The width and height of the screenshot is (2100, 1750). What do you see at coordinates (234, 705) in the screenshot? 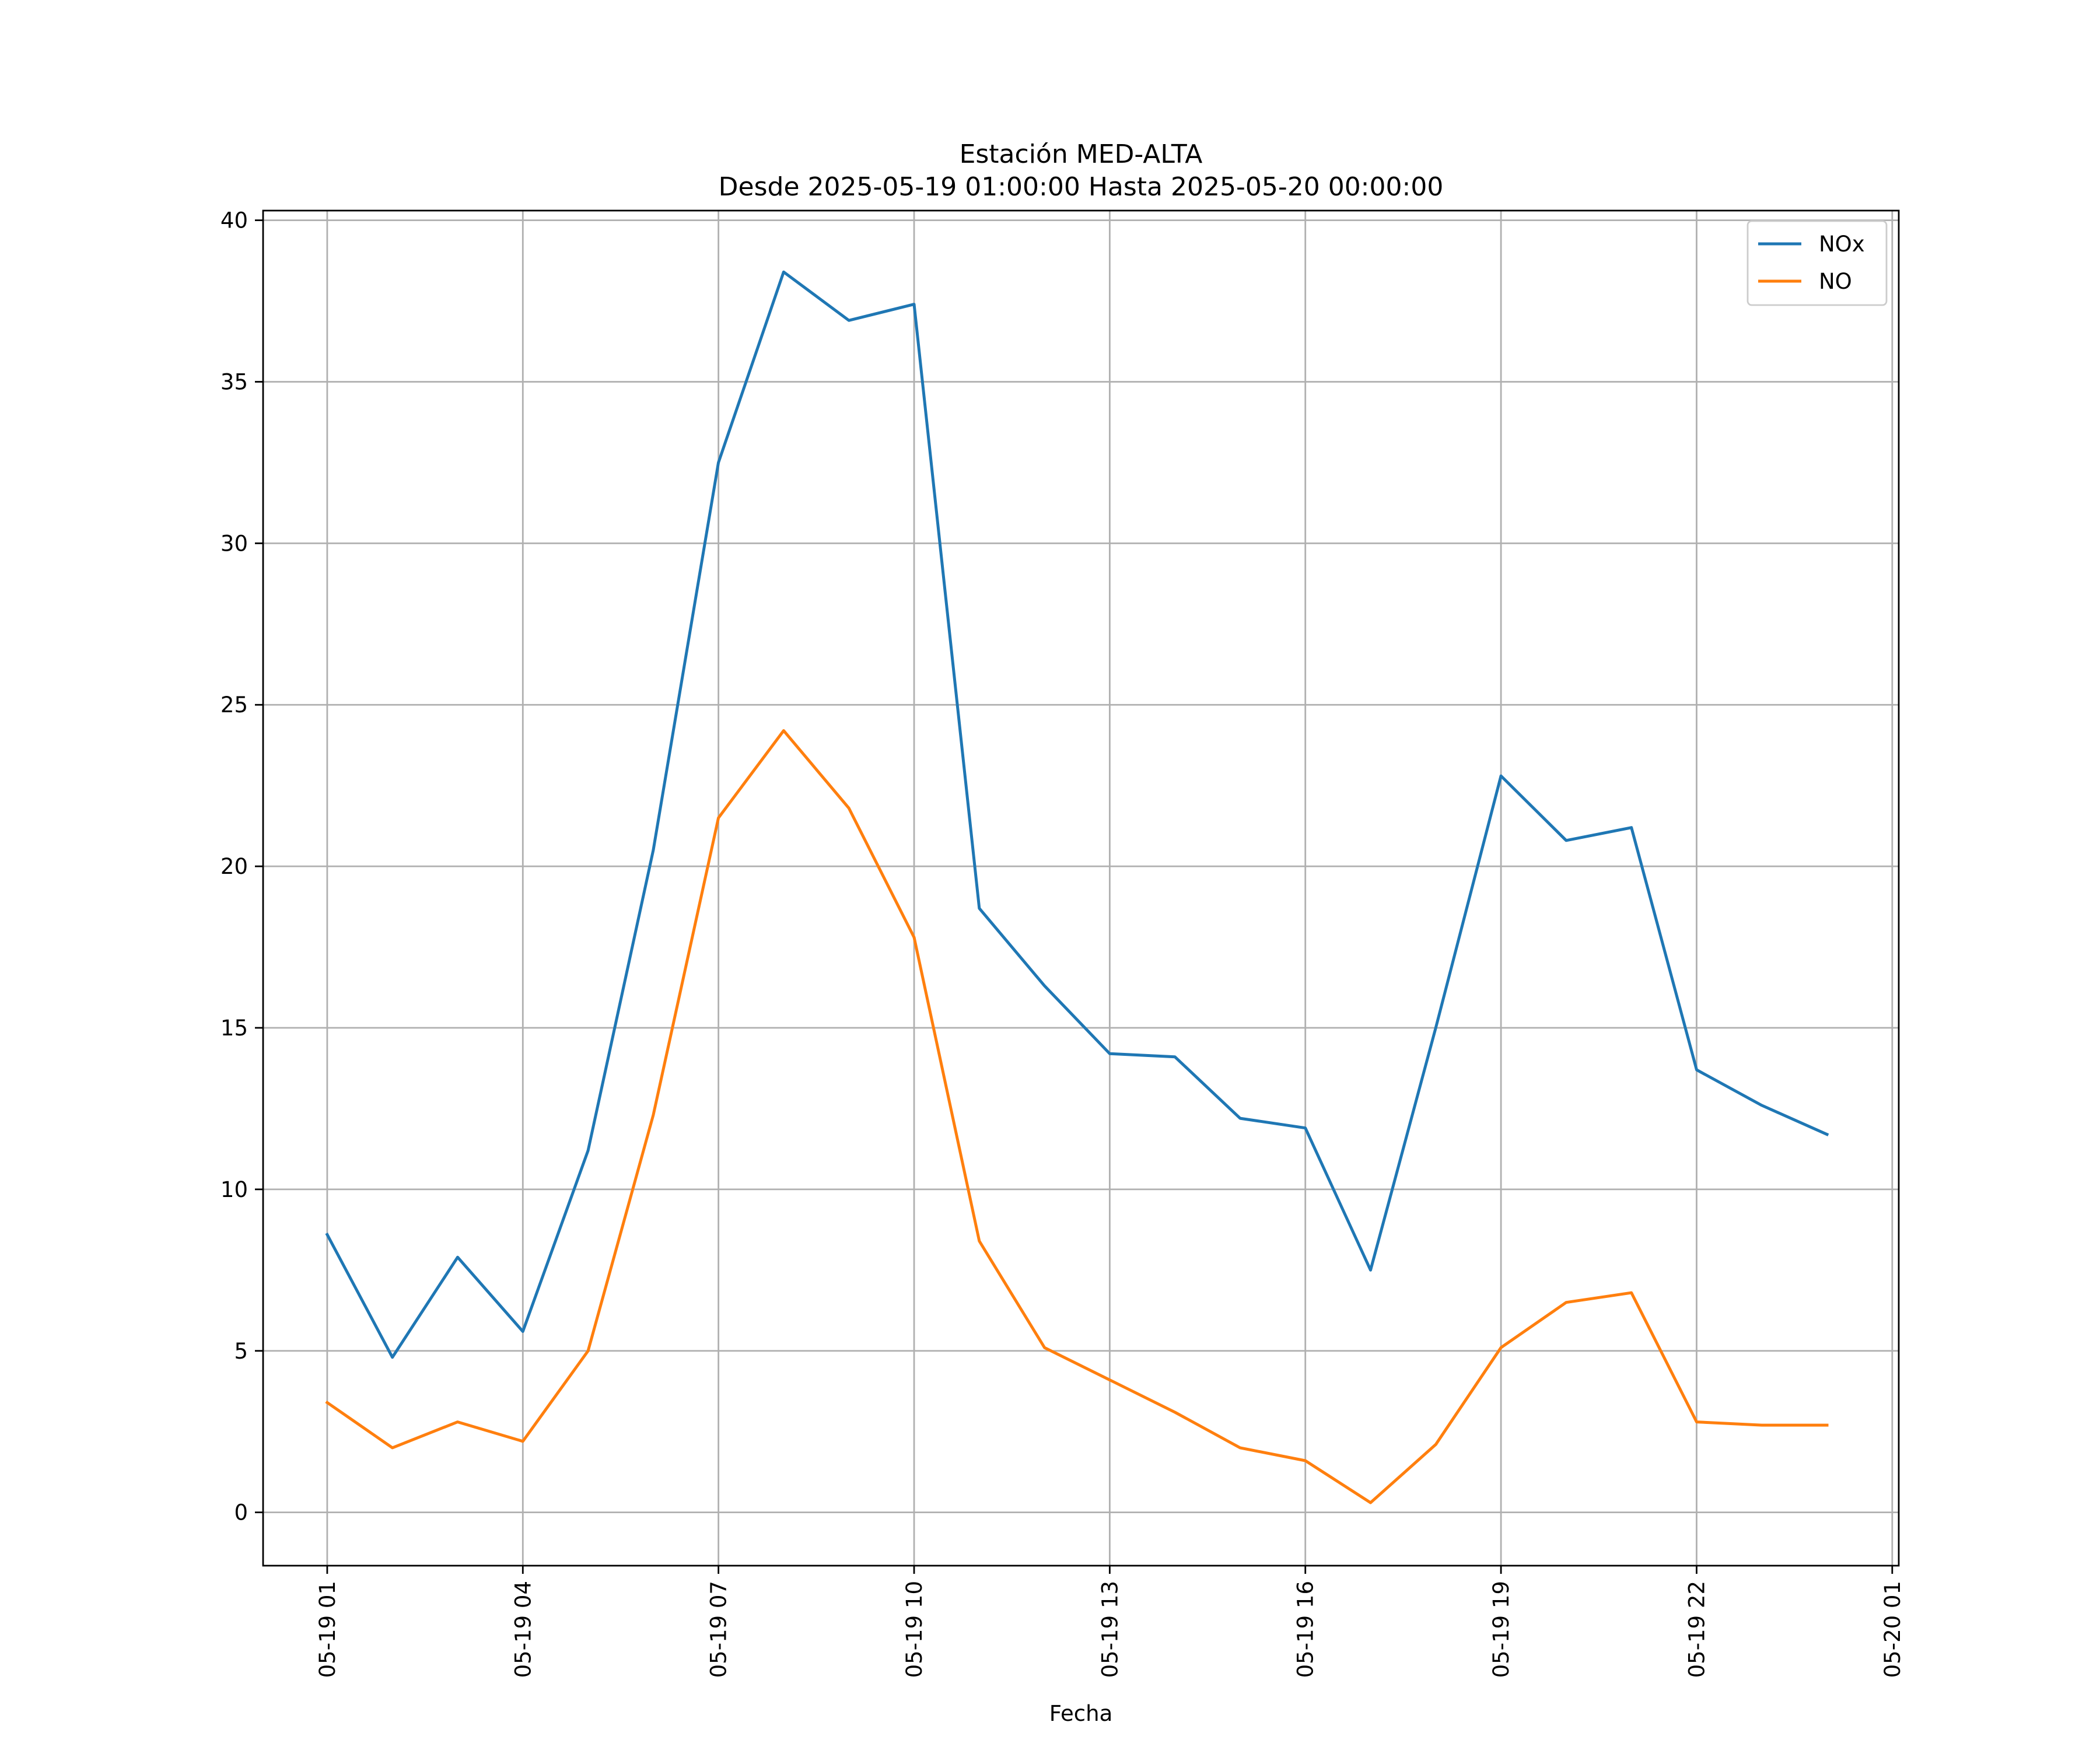
I see `y-tick-label: 25` at bounding box center [234, 705].